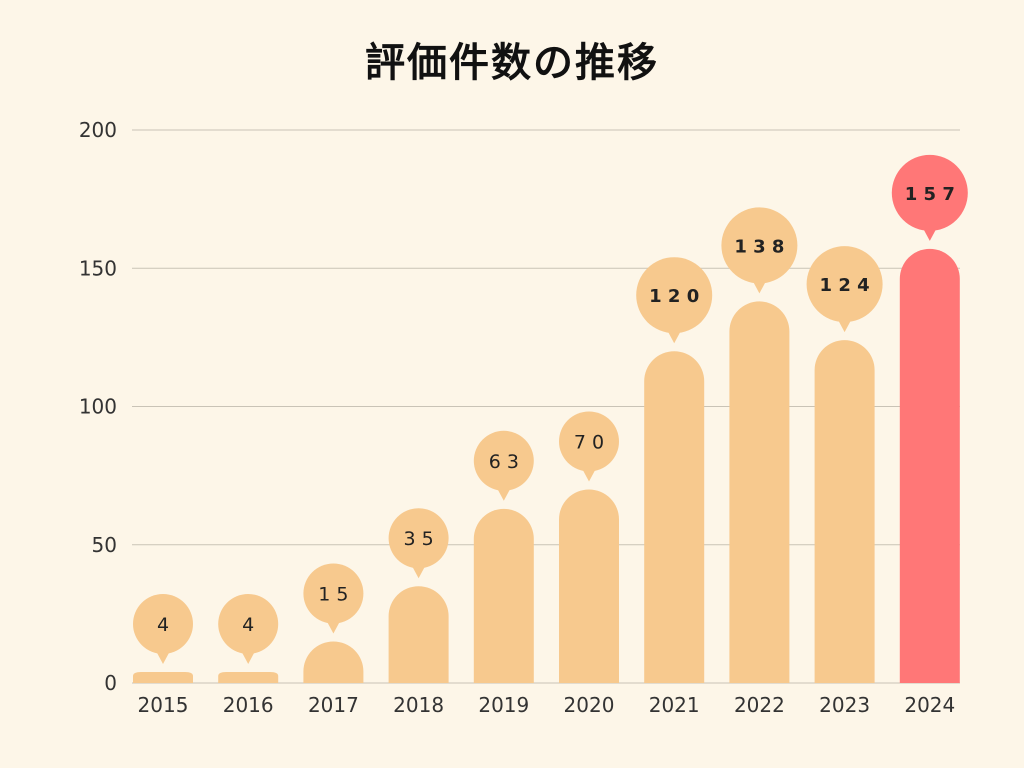 This screenshot has height=768, width=1024. I want to click on data-label-bubble-2017: 1 5, so click(333, 598).